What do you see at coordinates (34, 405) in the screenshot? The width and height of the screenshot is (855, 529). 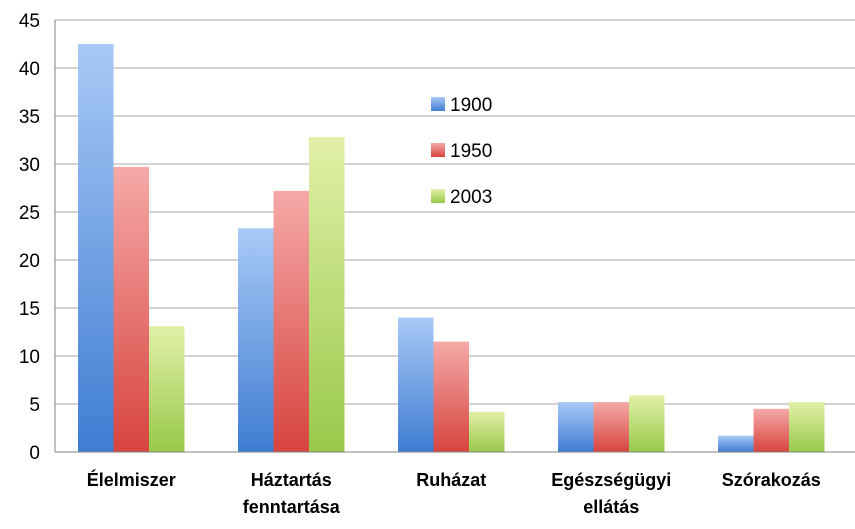 I see `y-tick-label: 5` at bounding box center [34, 405].